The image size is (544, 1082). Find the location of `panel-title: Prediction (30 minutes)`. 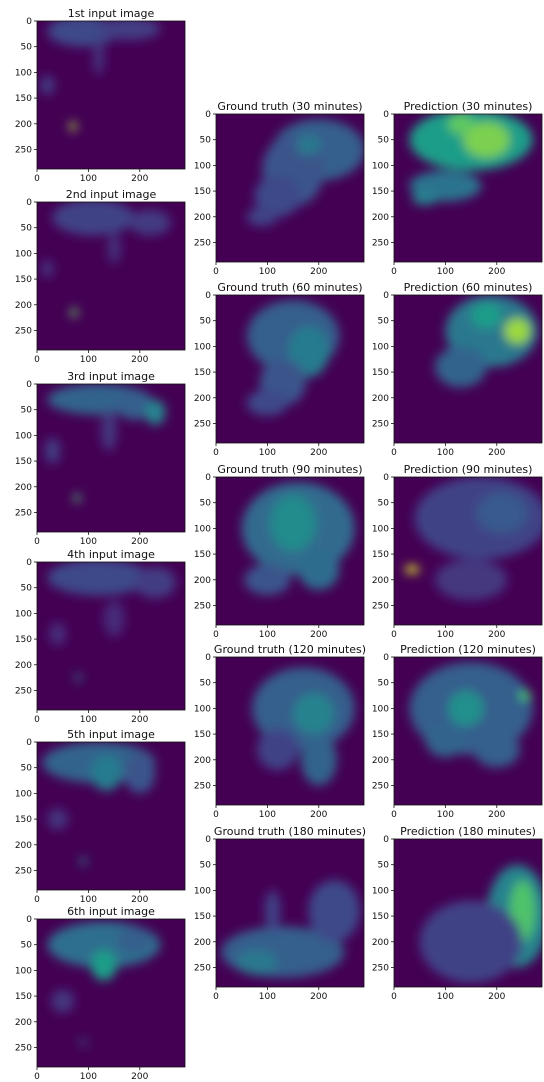

panel-title: Prediction (30 minutes) is located at coordinates (468, 106).